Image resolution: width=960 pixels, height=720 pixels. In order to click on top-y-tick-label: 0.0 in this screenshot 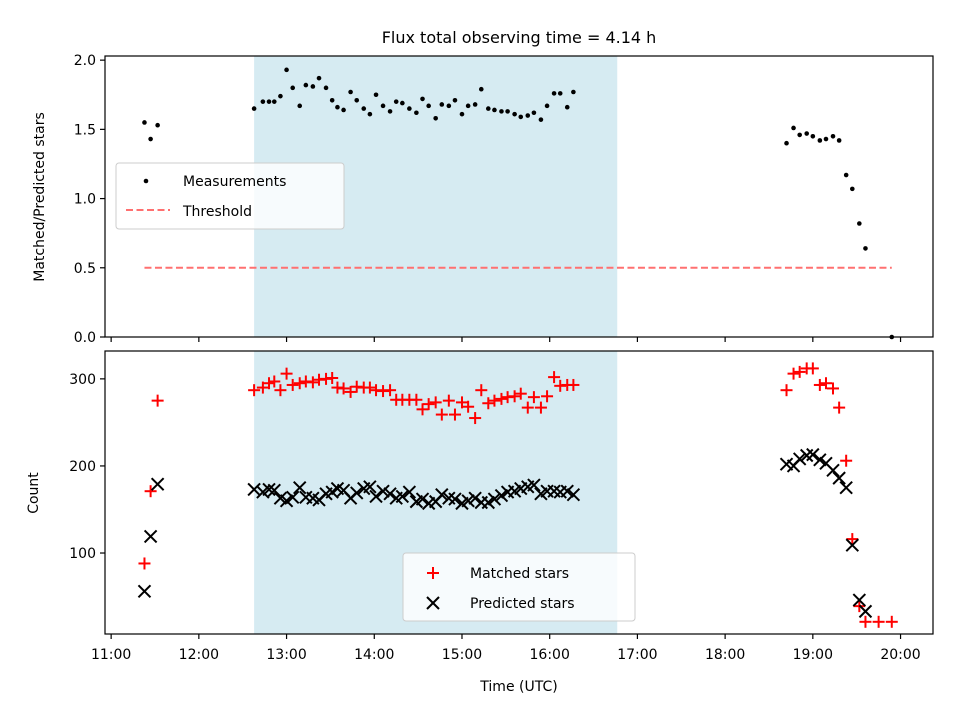, I will do `click(85, 338)`.